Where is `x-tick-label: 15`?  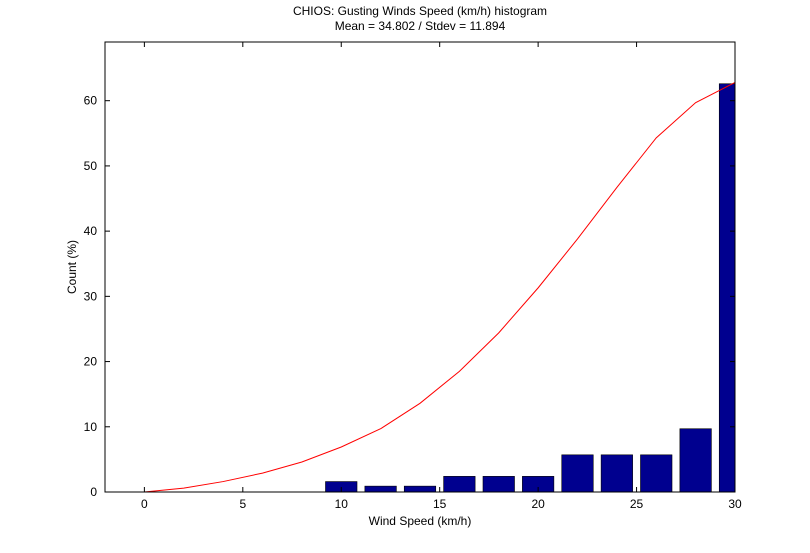
x-tick-label: 15 is located at coordinates (440, 504).